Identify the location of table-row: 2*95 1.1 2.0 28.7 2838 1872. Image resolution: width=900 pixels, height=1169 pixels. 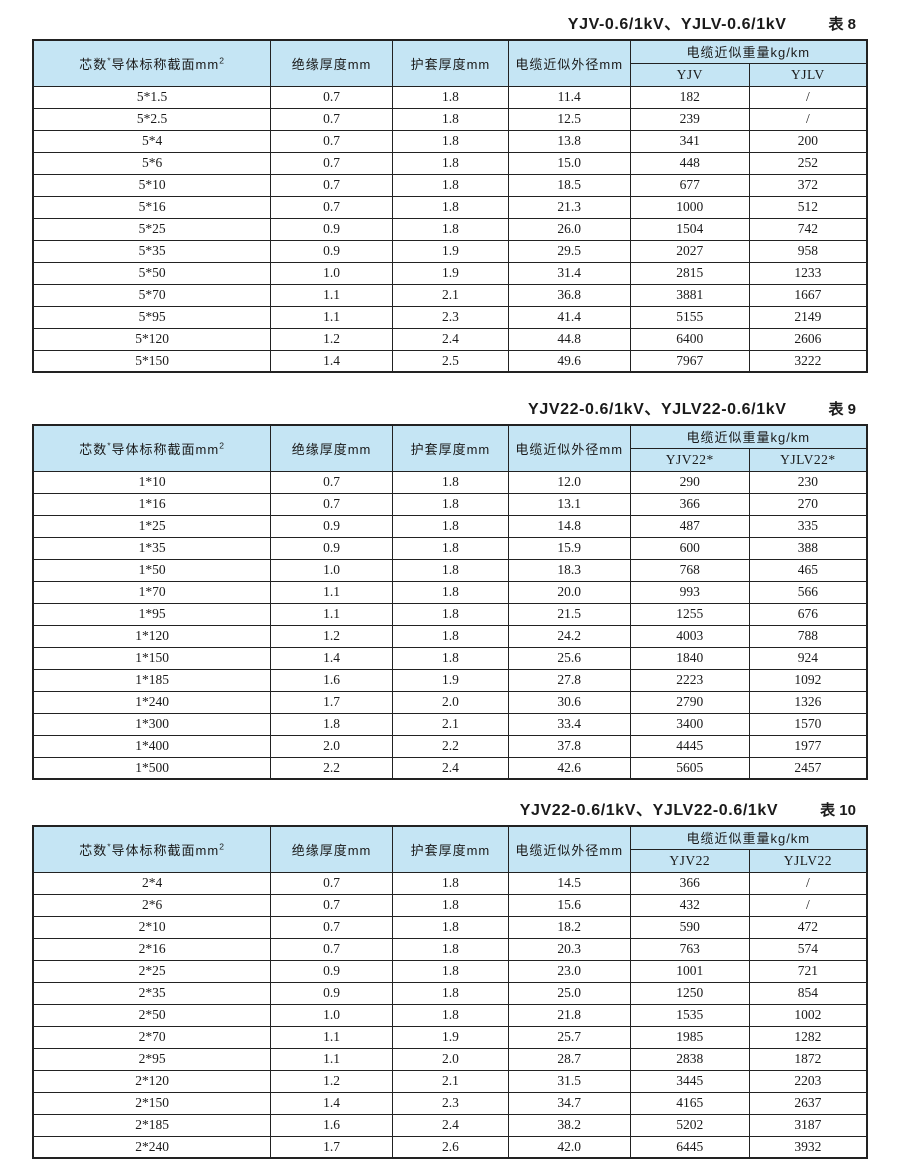
(450, 1059).